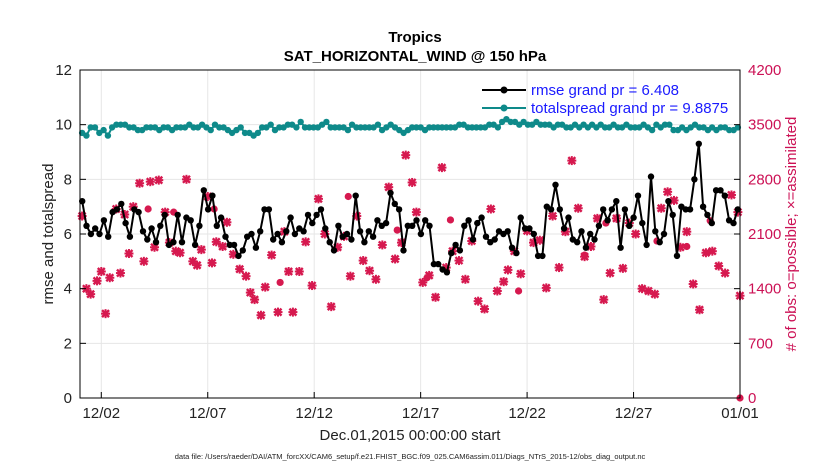 This screenshot has width=830, height=470. What do you see at coordinates (764, 125) in the screenshot?
I see `y-right-tick-label: 3500` at bounding box center [764, 125].